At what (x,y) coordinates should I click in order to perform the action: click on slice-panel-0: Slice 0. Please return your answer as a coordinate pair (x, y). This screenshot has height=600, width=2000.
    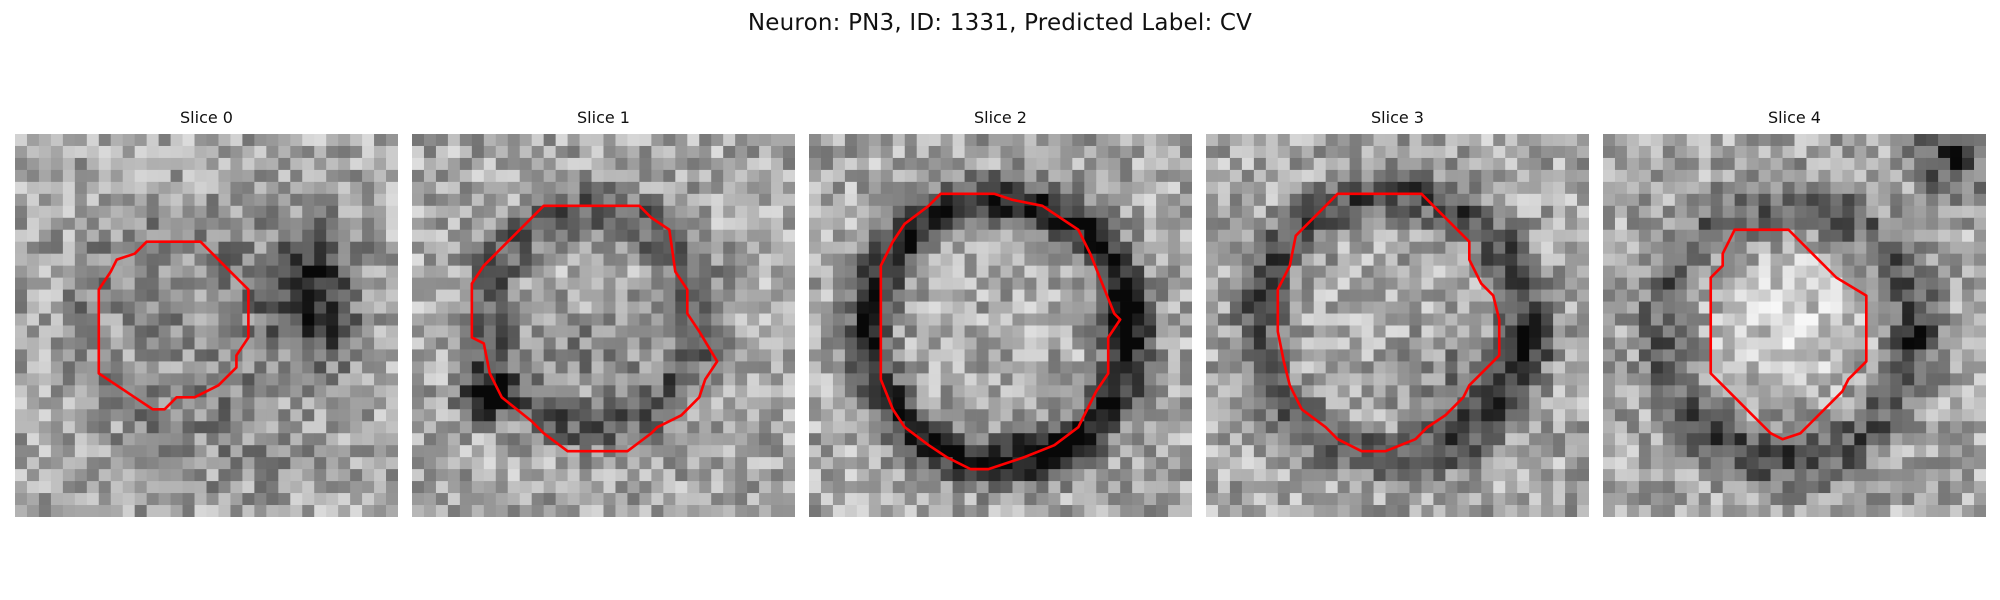
    Looking at the image, I should click on (206, 312).